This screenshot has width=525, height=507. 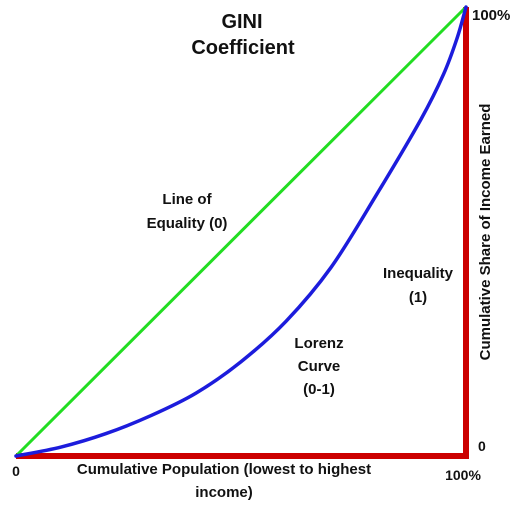 What do you see at coordinates (482, 446) in the screenshot?
I see `y-tick-label-start: 0` at bounding box center [482, 446].